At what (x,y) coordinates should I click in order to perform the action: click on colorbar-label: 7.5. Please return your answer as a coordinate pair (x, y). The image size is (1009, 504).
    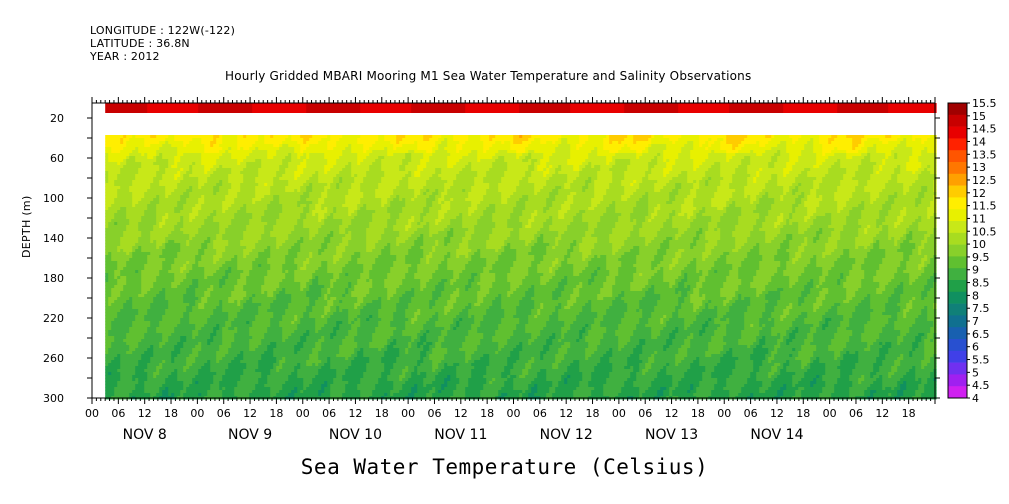
    Looking at the image, I should click on (981, 308).